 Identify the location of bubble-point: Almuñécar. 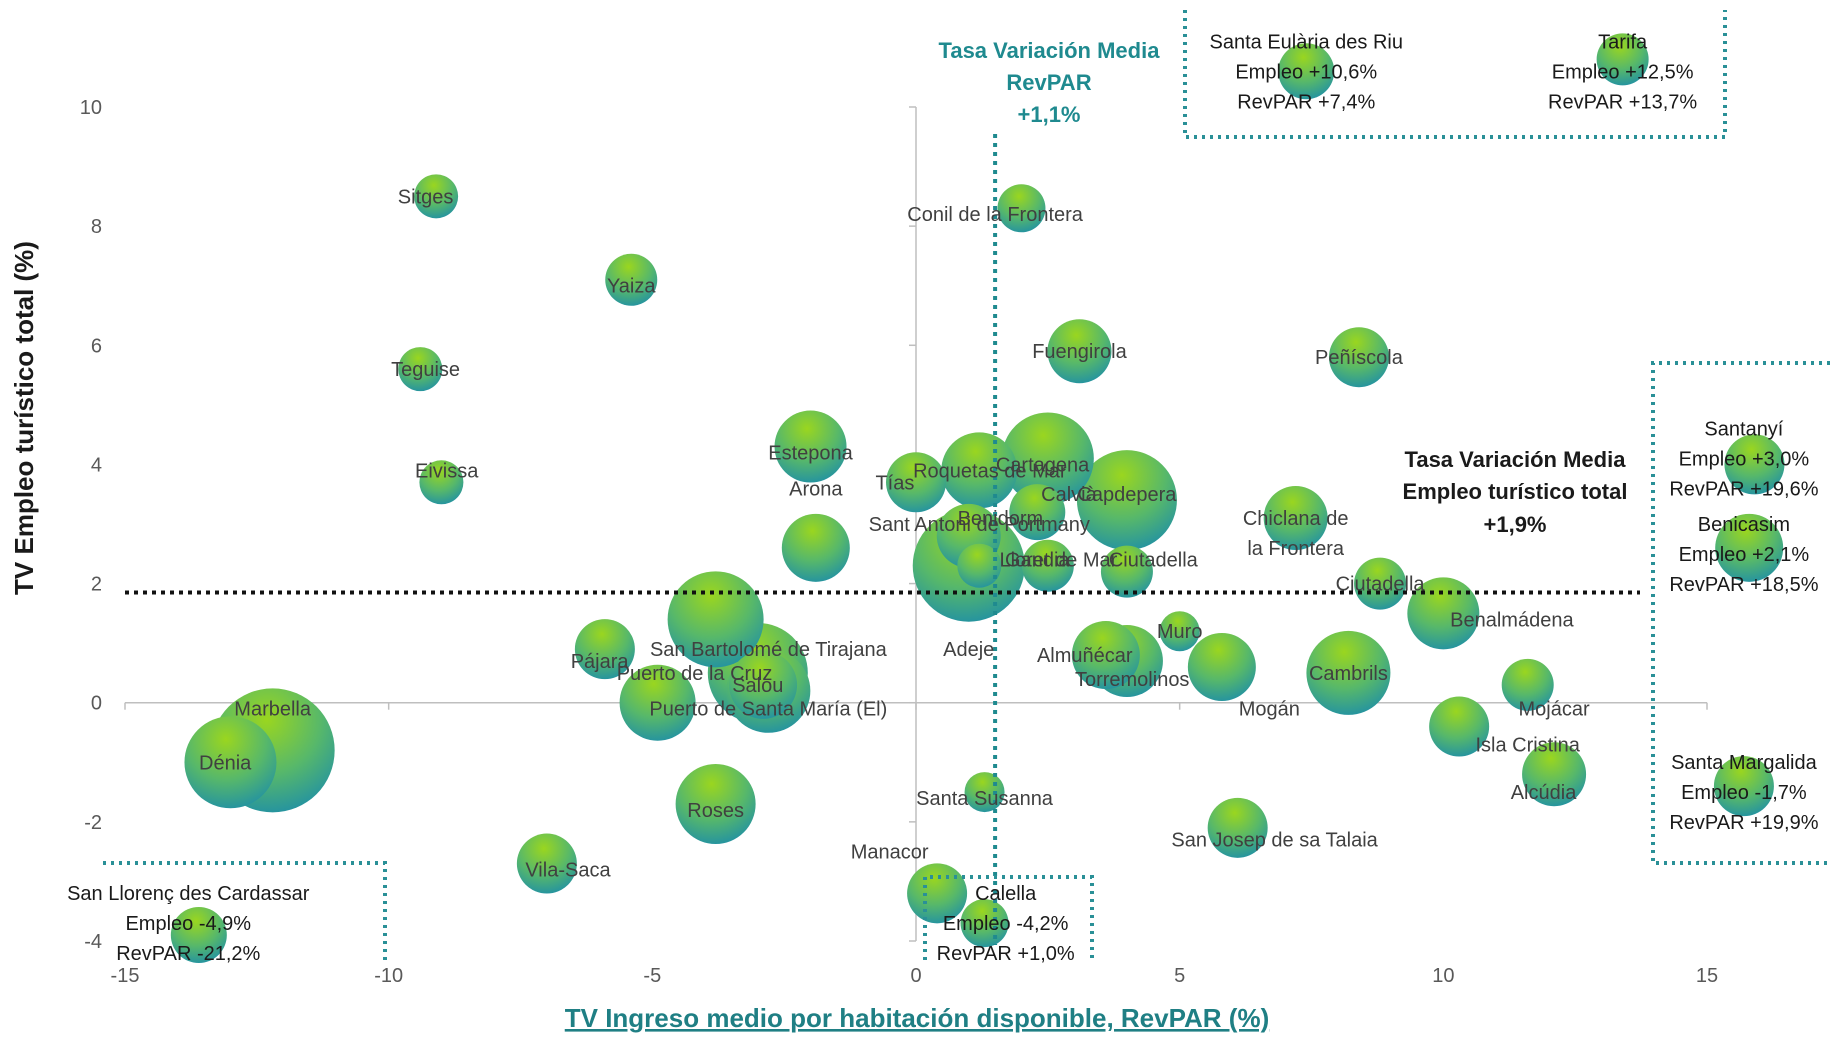
(1105, 655).